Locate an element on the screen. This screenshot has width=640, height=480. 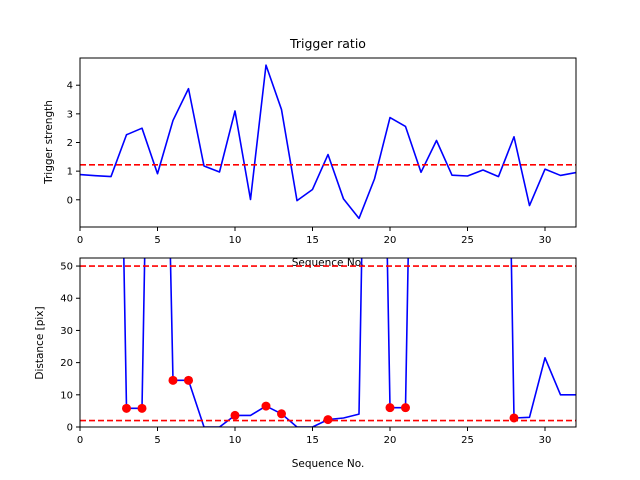
y-axis-label: Distance [pix] is located at coordinates (40, 342).